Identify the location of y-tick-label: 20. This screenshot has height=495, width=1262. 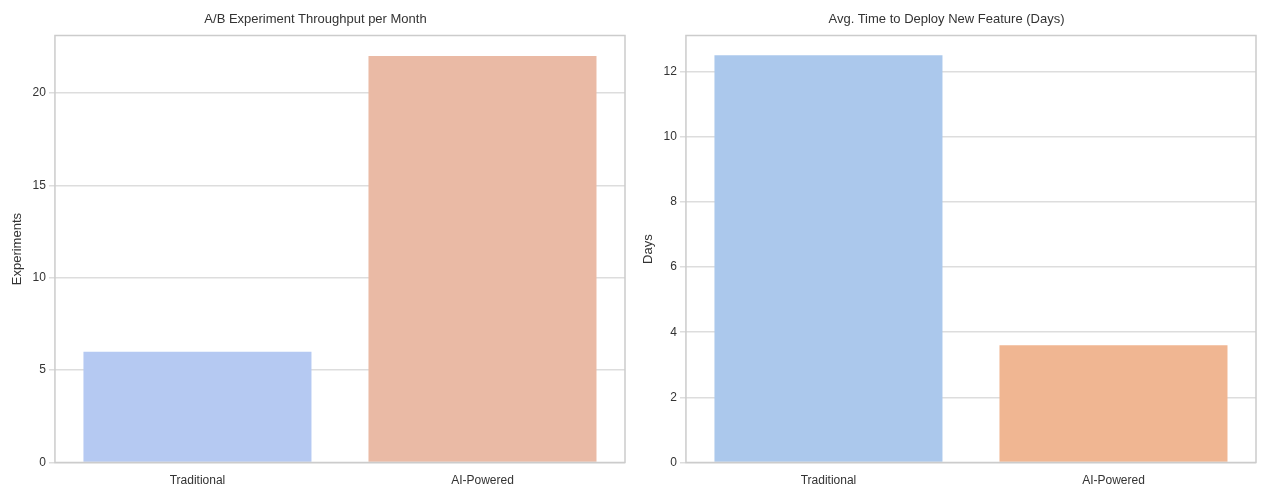
(39, 92).